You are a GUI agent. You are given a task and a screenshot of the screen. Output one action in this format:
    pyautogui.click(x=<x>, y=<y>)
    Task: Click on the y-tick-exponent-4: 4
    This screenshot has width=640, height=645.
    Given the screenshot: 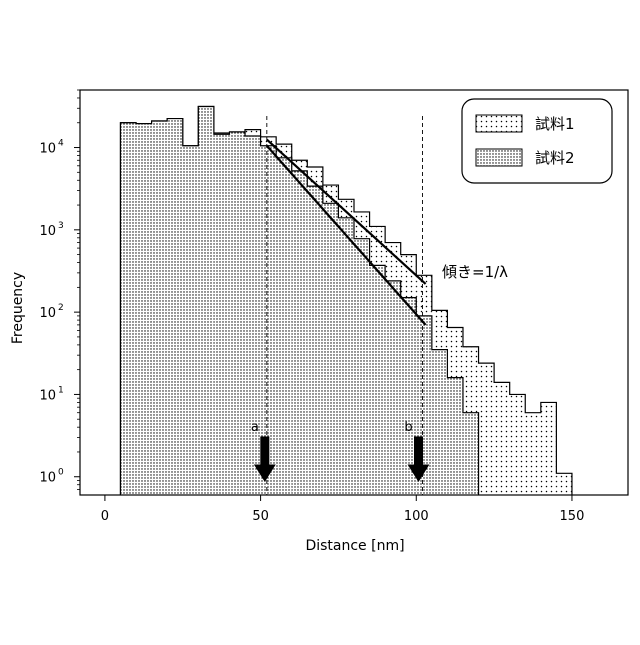 What is the action you would take?
    pyautogui.click(x=61, y=144)
    